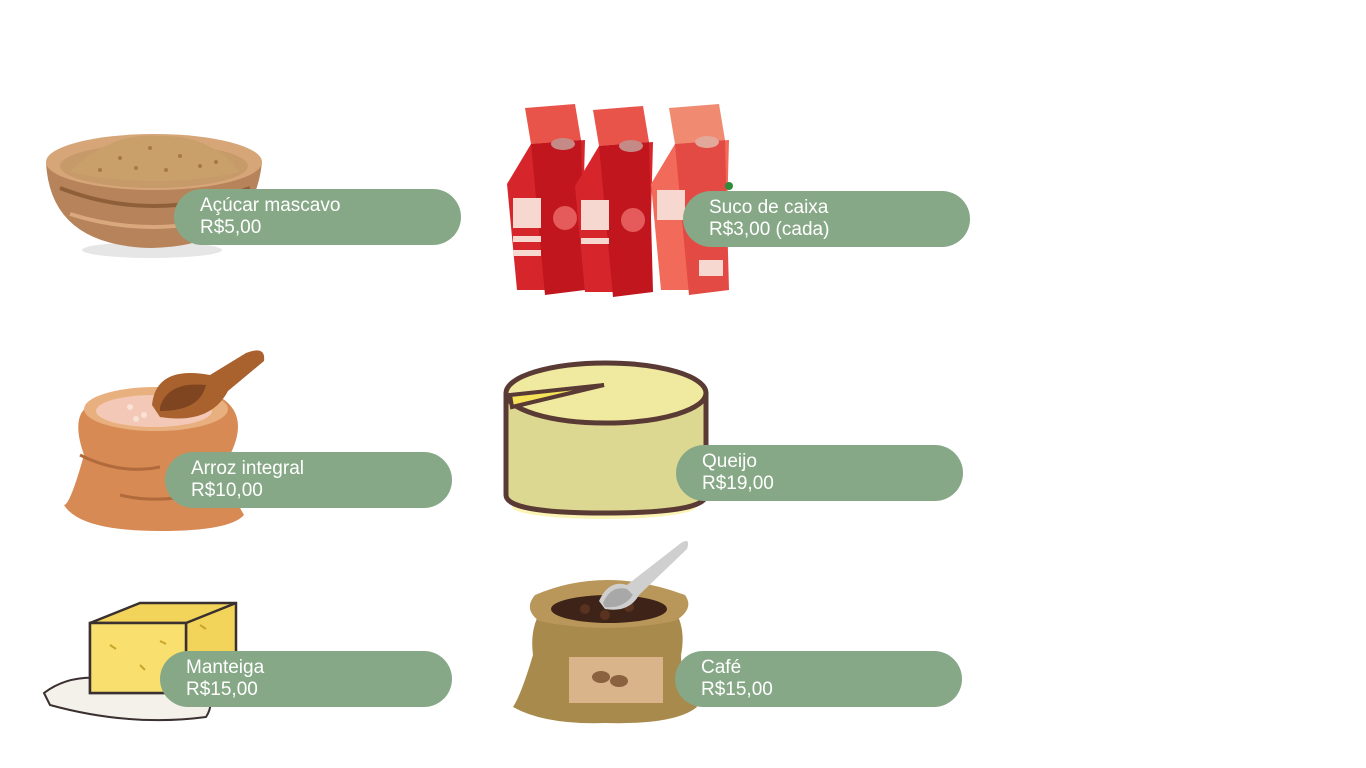 This screenshot has height=768, width=1366. Describe the element at coordinates (769, 207) in the screenshot. I see `product-name: Suco de caixa` at that location.